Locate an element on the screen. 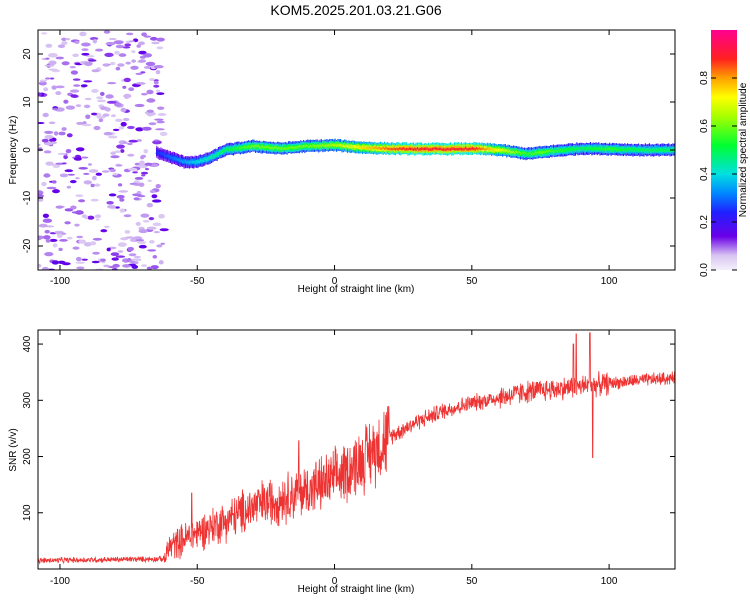  y-tick-label: 400 is located at coordinates (27, 343).